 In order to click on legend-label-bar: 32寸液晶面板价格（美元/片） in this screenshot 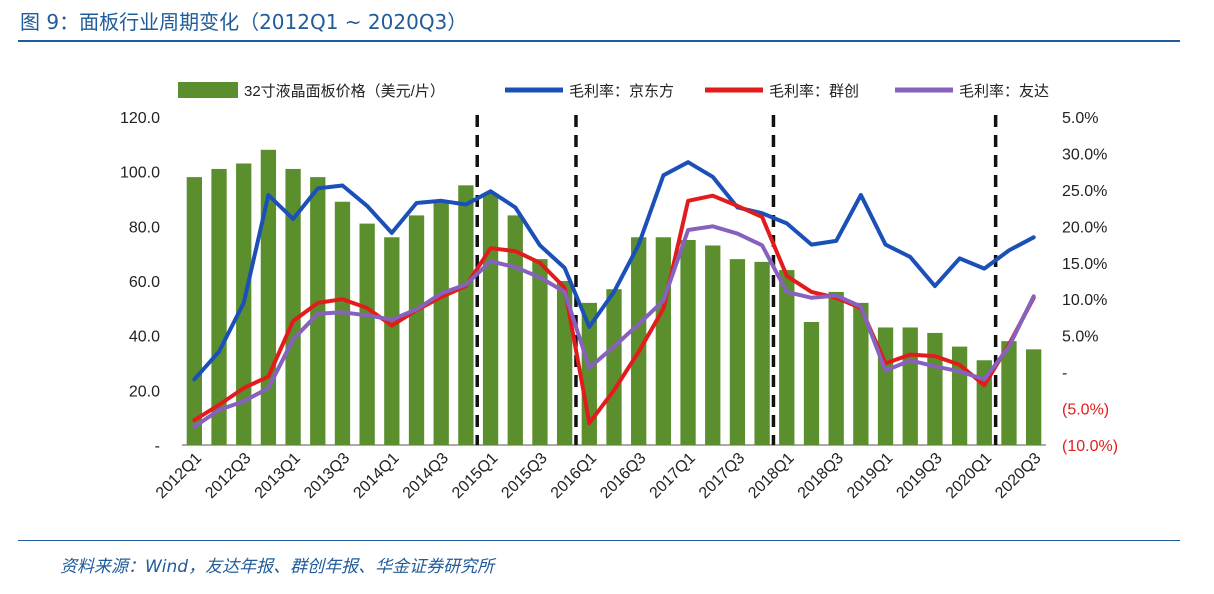, I will do `click(344, 91)`.